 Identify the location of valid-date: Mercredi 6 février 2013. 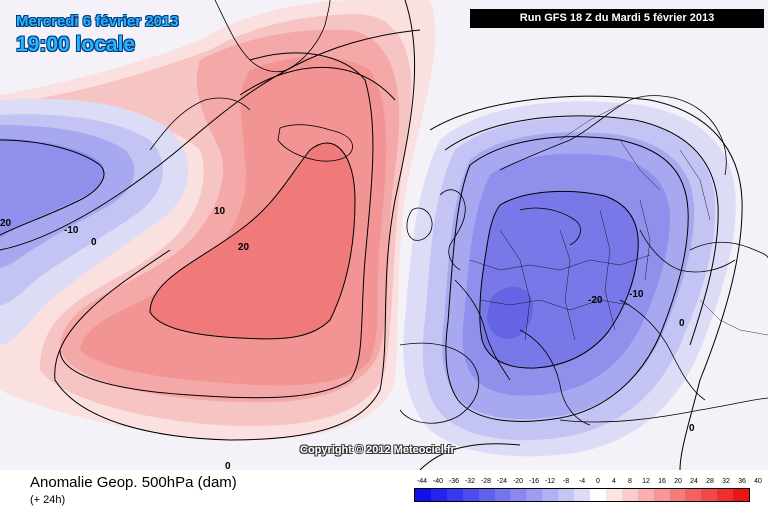
(97, 21).